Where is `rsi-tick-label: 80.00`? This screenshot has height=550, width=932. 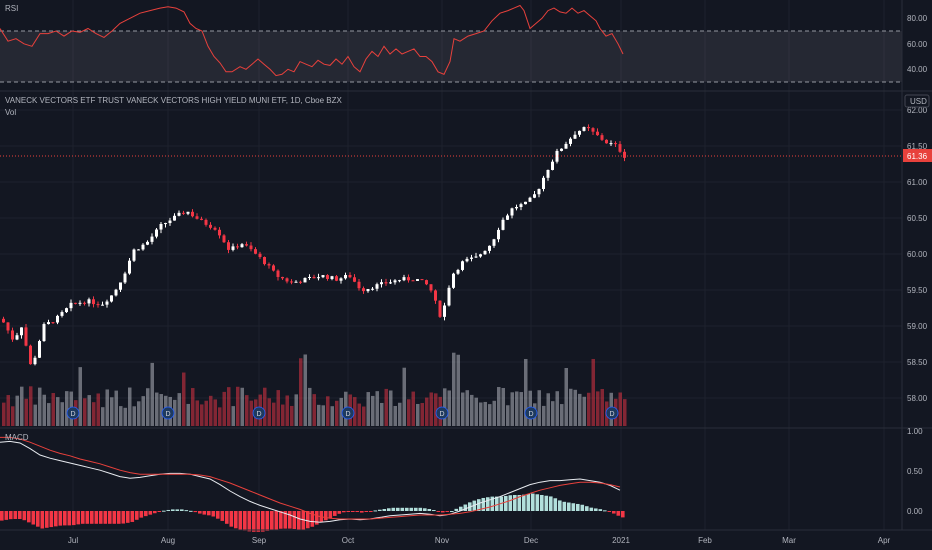 rsi-tick-label: 80.00 is located at coordinates (917, 18).